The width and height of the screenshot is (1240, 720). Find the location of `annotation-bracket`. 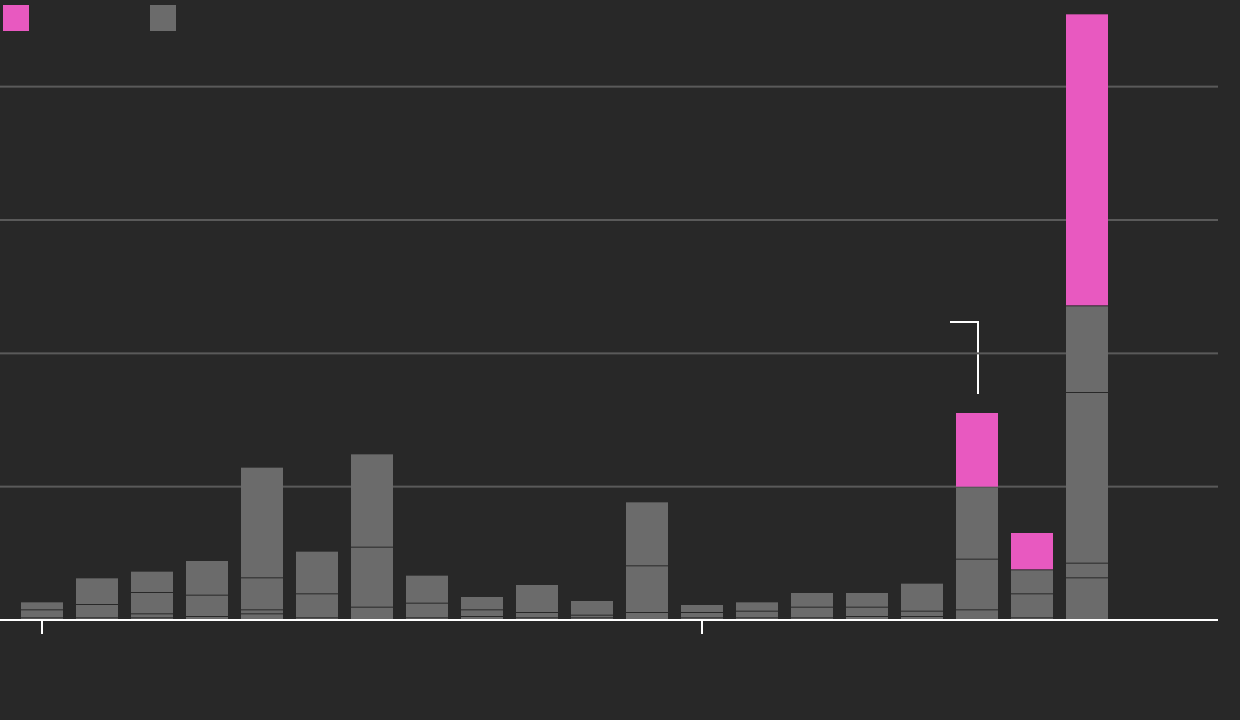

annotation-bracket is located at coordinates (964, 357).